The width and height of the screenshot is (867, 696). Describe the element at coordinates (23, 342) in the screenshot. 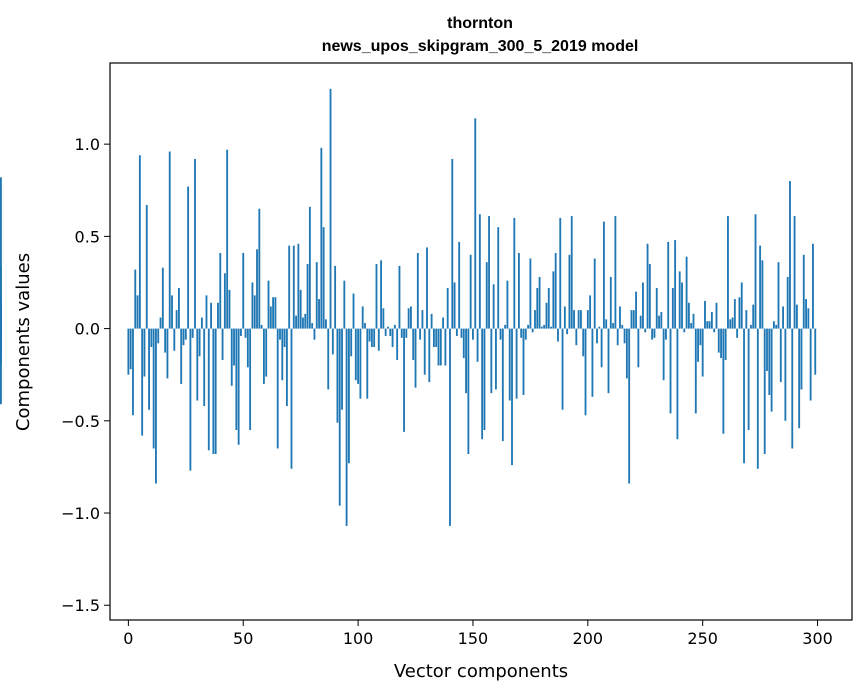

I see `y-axis-label: Components values` at that location.